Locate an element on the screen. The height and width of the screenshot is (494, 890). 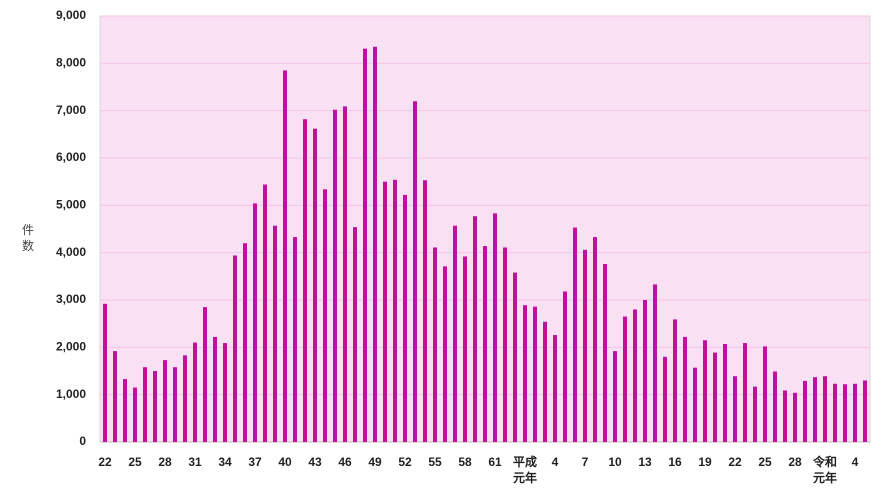
x-tick-label: 13 is located at coordinates (645, 462).